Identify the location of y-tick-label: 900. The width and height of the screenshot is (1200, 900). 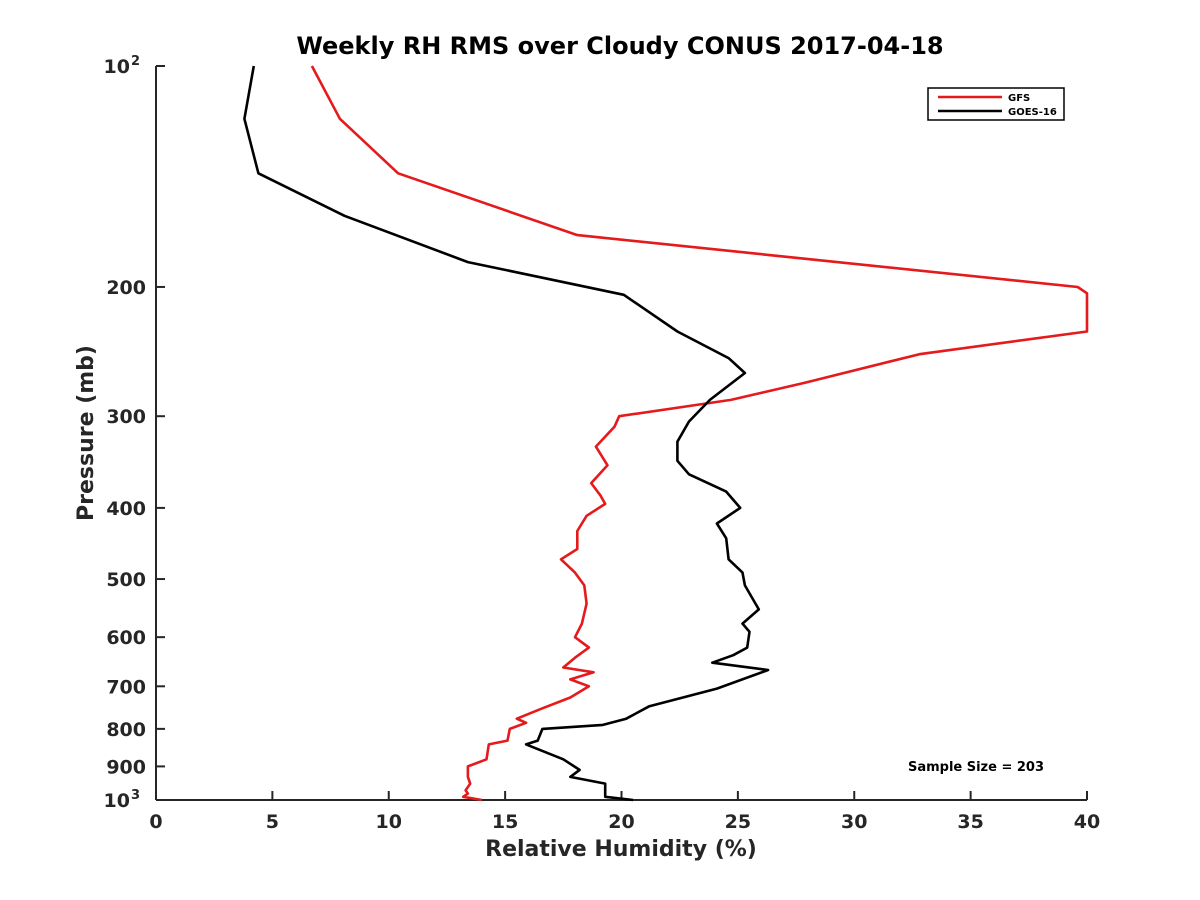
(126, 767).